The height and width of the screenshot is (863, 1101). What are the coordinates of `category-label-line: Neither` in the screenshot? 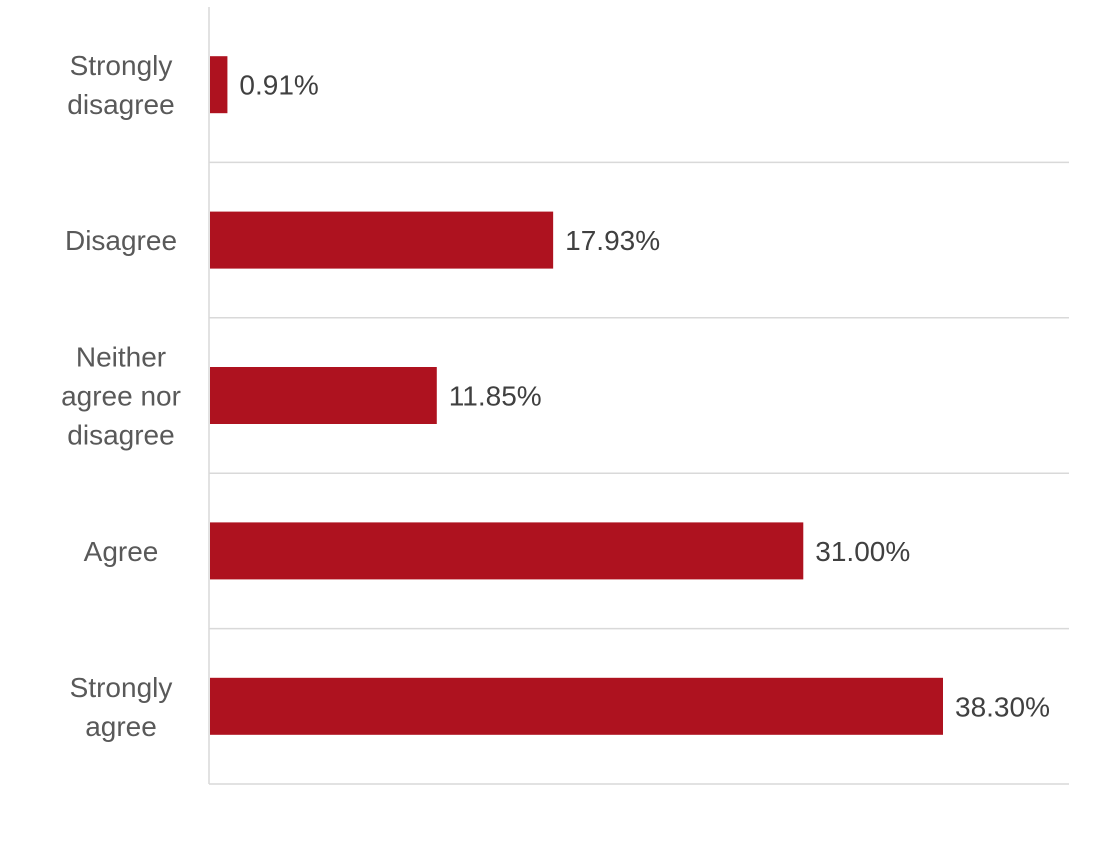 It's located at (121, 357).